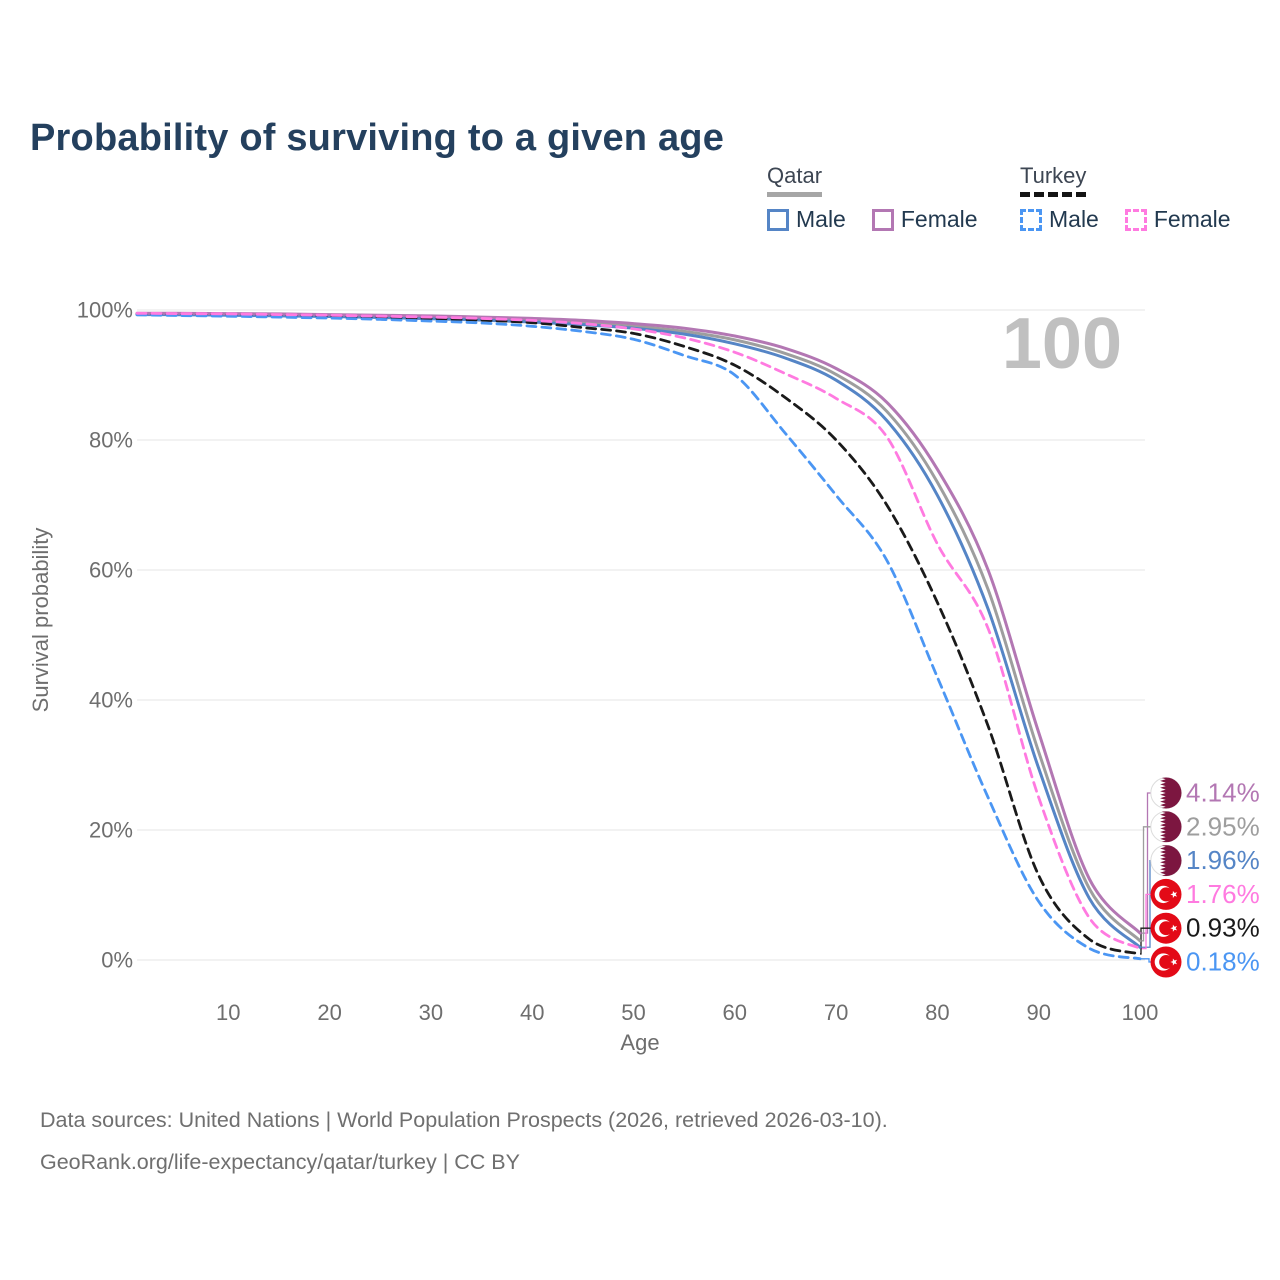 The width and height of the screenshot is (1280, 1280). What do you see at coordinates (117, 960) in the screenshot?
I see `y-tick-label: 0%` at bounding box center [117, 960].